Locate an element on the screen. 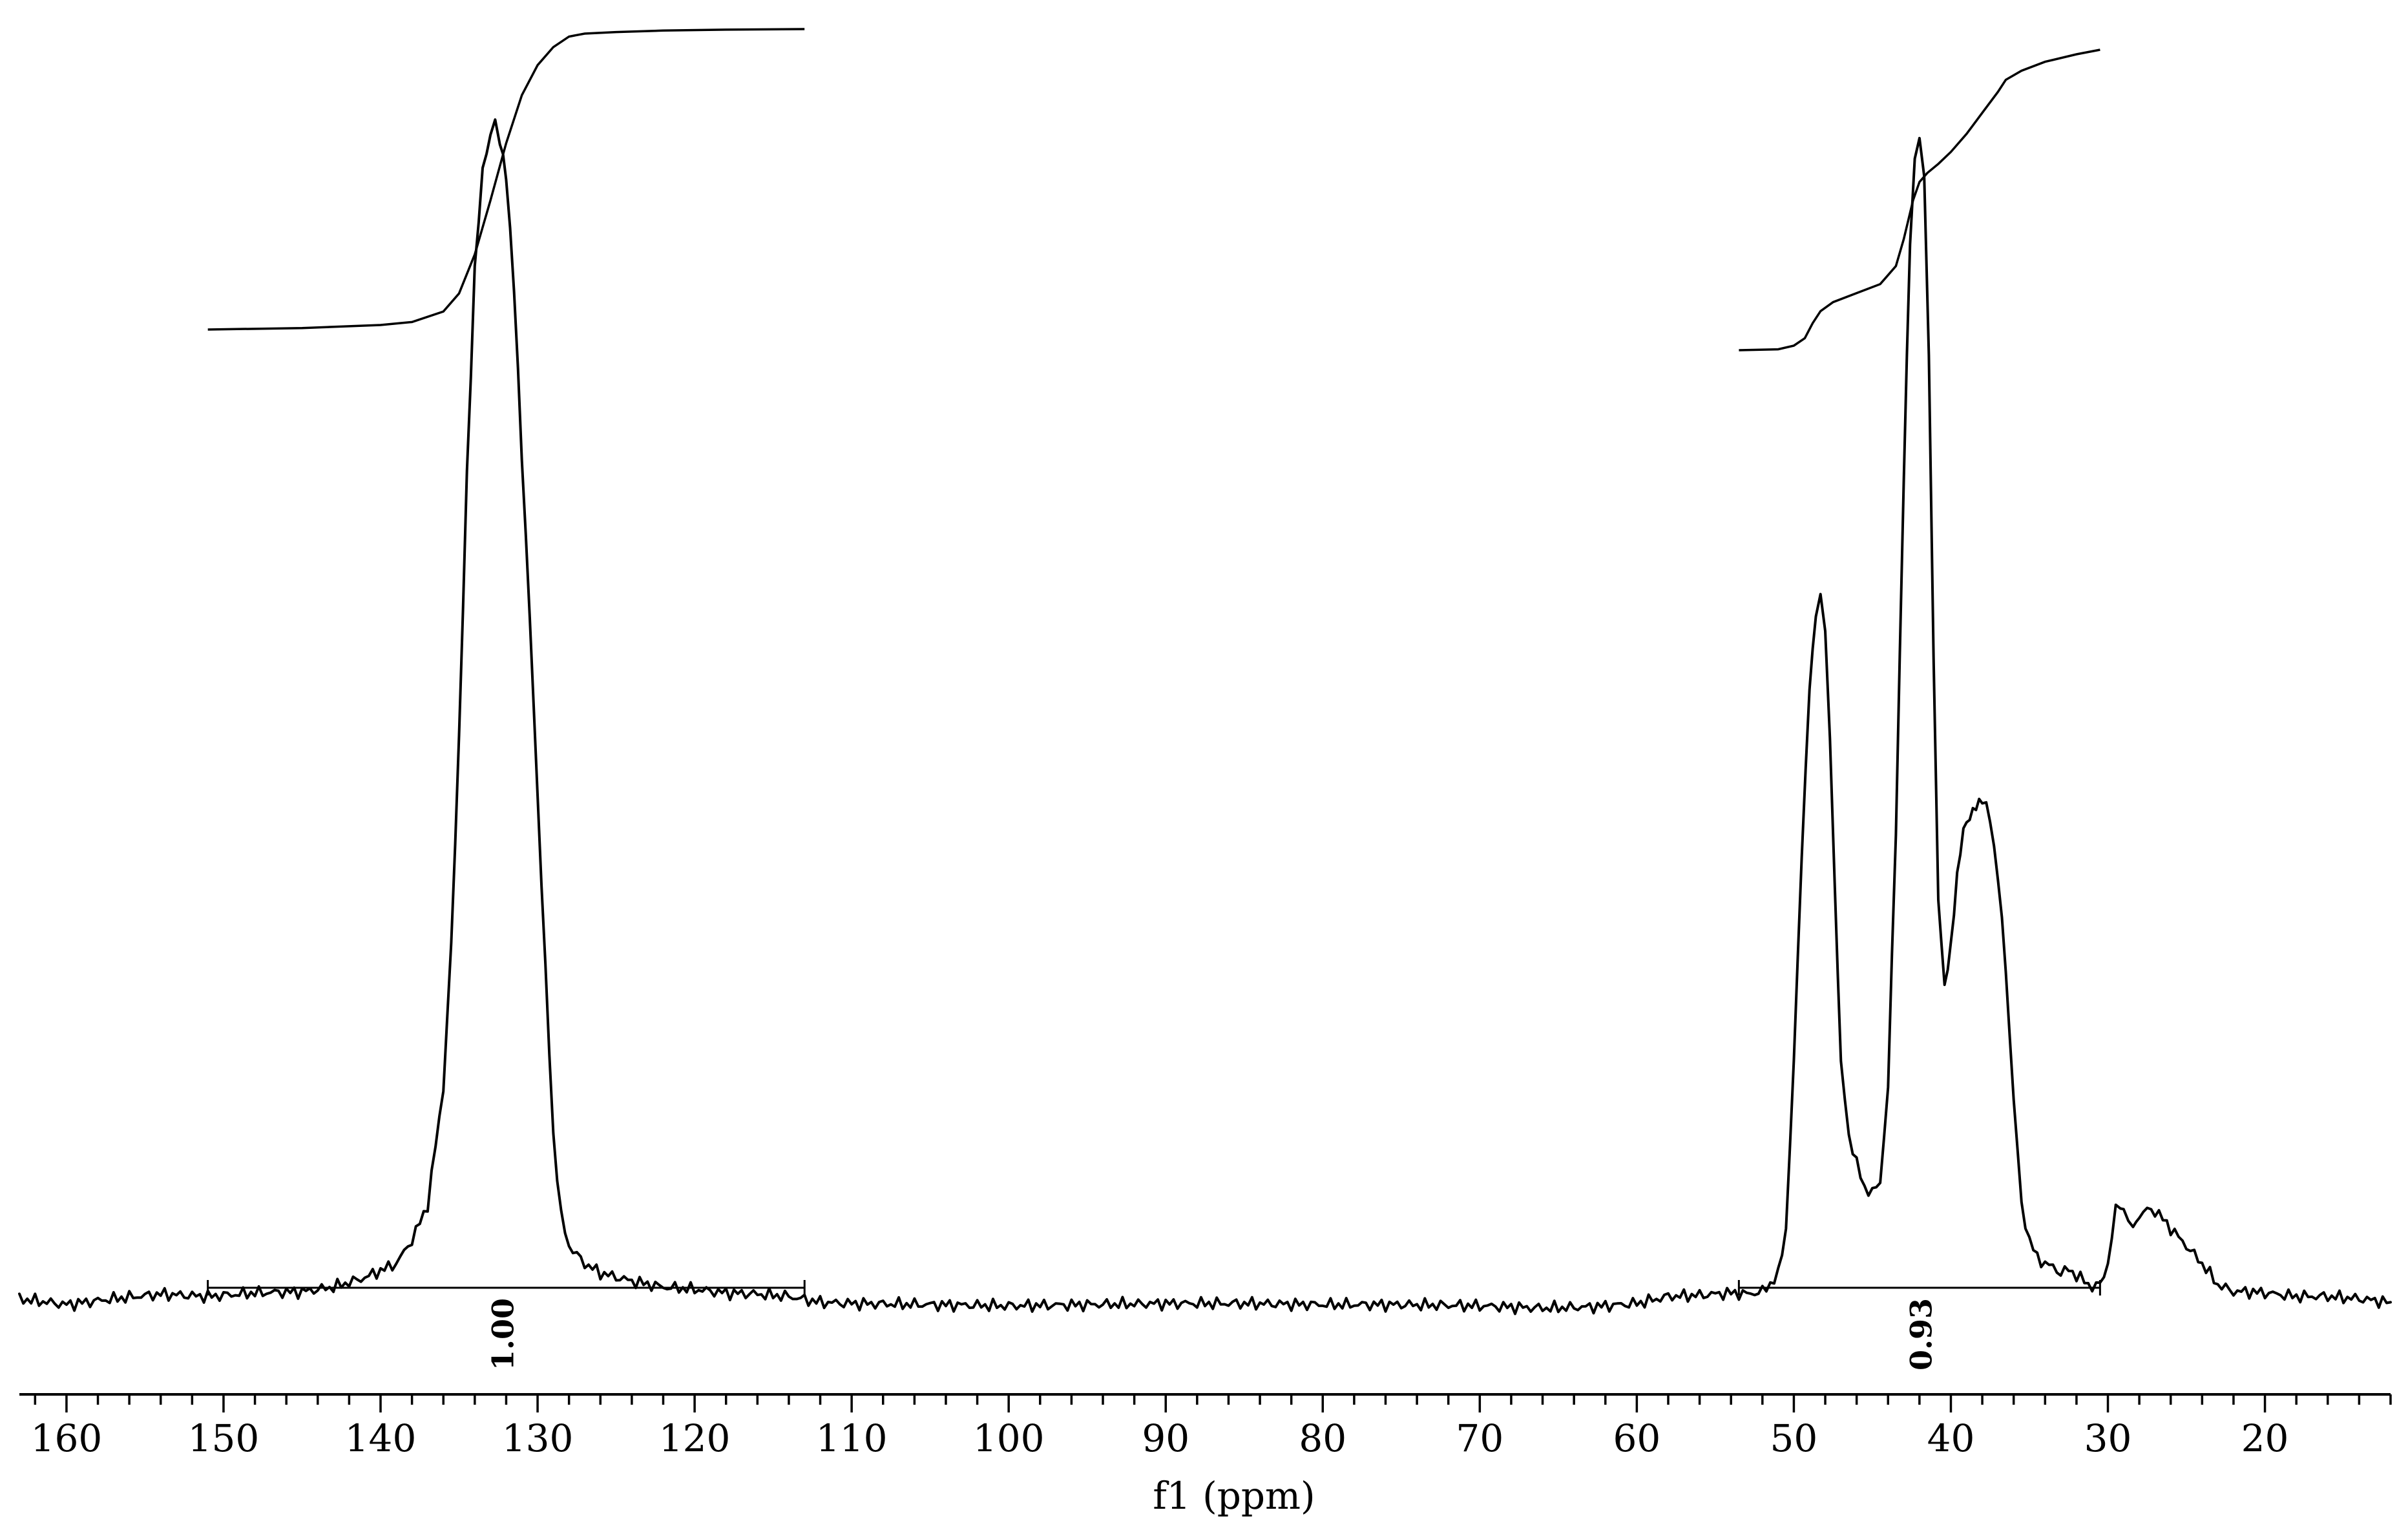  x-axis-title: f1 (ppm) is located at coordinates (1234, 1496).